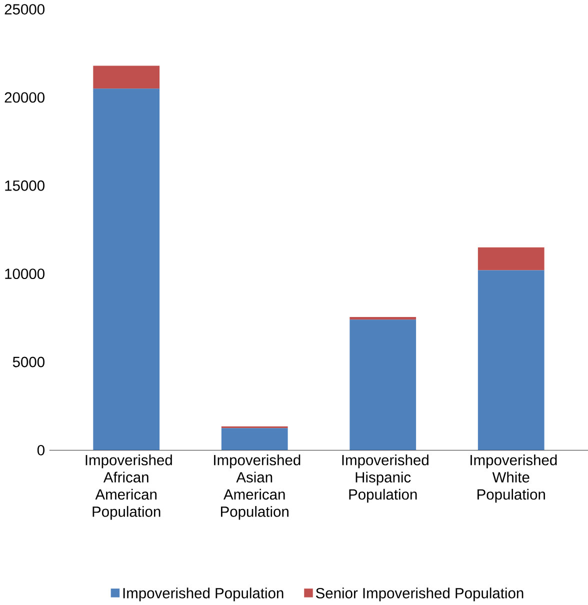 Image resolution: width=588 pixels, height=605 pixels. Describe the element at coordinates (24, 185) in the screenshot. I see `y-tick-label: 15000` at that location.